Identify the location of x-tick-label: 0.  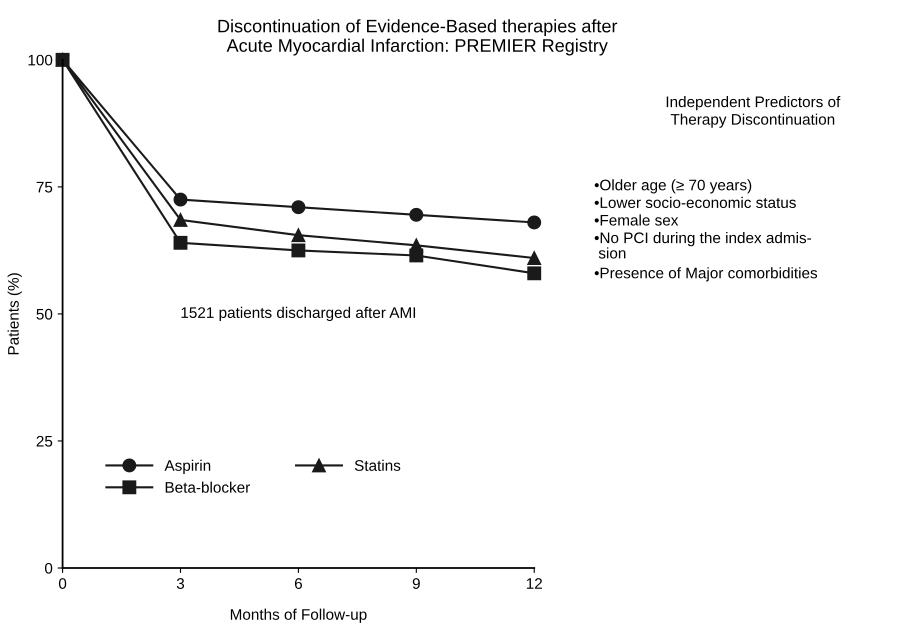
(62, 583).